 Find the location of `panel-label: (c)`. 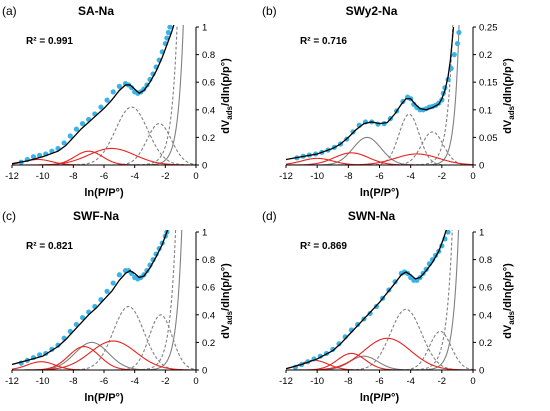

panel-label: (c) is located at coordinates (9, 216).